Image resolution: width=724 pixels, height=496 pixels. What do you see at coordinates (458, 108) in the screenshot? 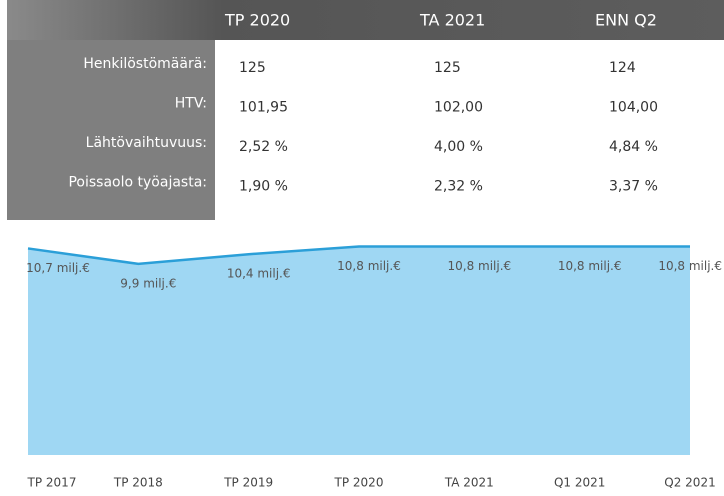
I see `cell: 102,00` at bounding box center [458, 108].